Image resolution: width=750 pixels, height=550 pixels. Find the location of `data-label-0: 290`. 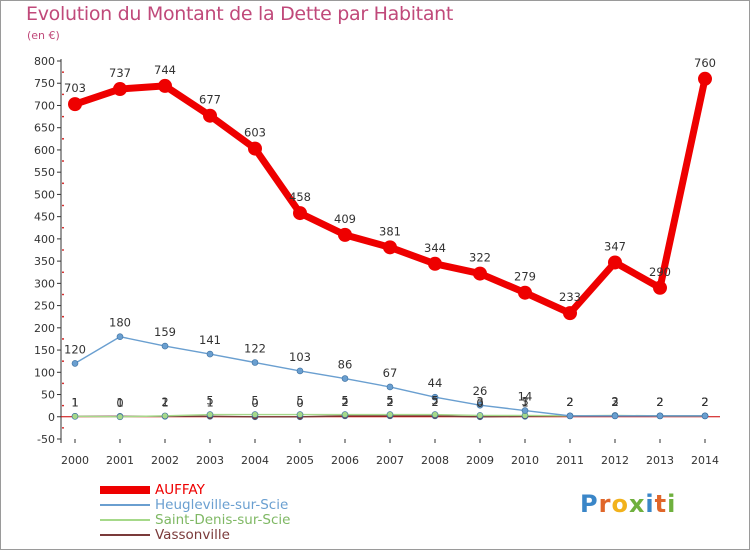

data-label-0: 290 is located at coordinates (660, 272).